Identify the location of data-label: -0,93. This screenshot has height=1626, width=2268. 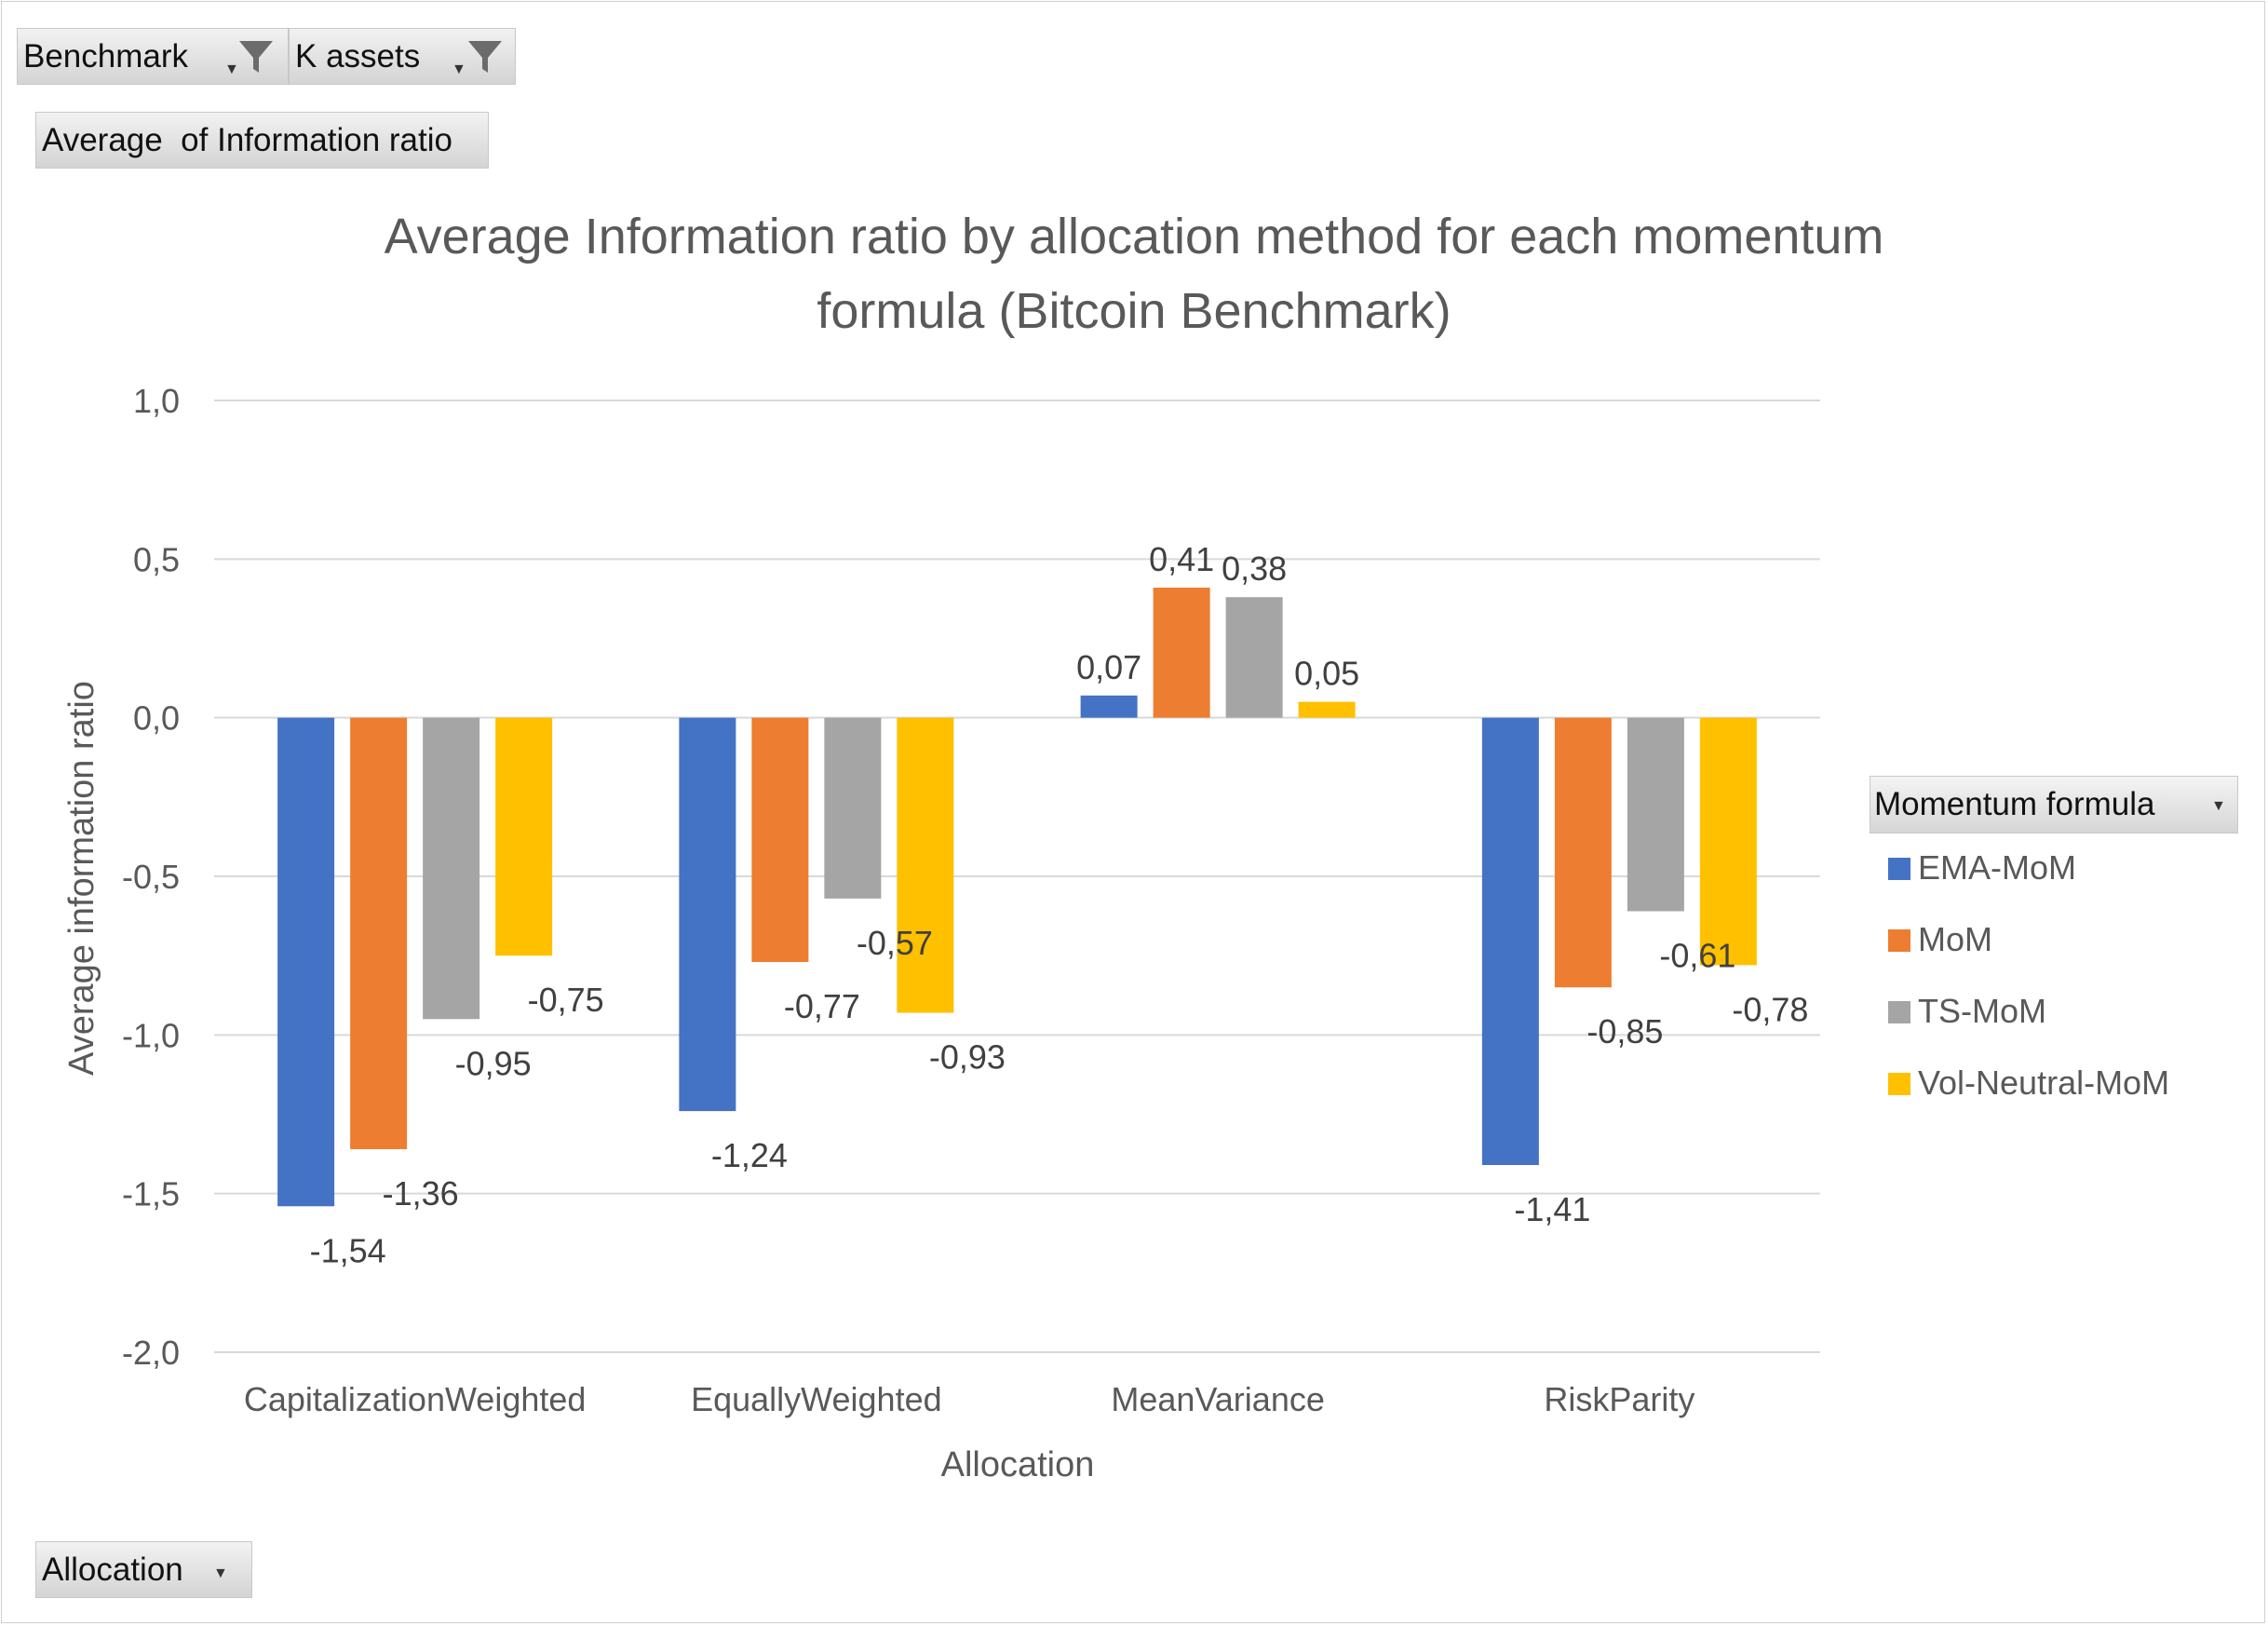
(967, 1056).